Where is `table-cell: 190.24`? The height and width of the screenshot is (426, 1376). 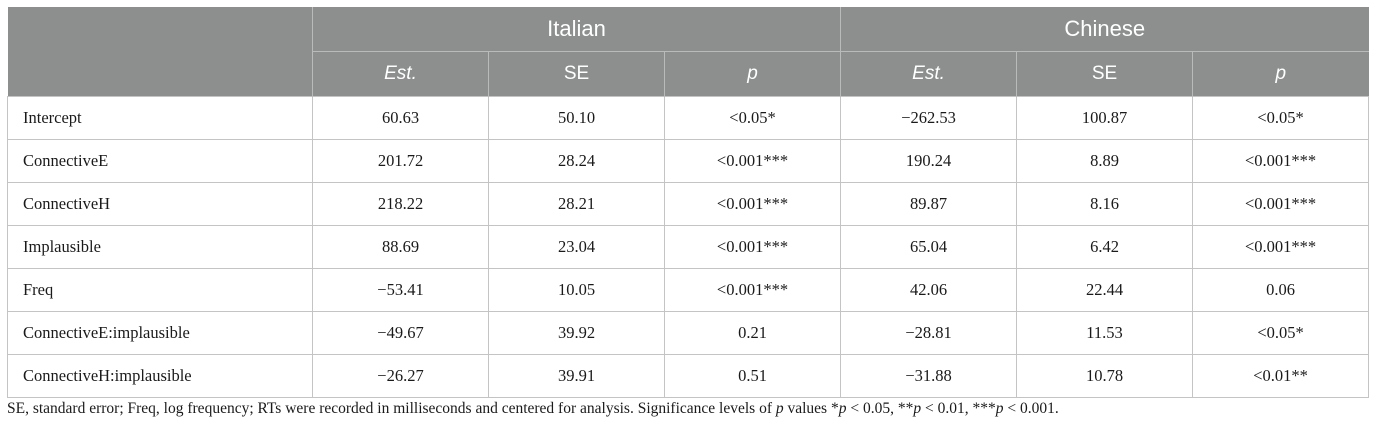
table-cell: 190.24 is located at coordinates (929, 161).